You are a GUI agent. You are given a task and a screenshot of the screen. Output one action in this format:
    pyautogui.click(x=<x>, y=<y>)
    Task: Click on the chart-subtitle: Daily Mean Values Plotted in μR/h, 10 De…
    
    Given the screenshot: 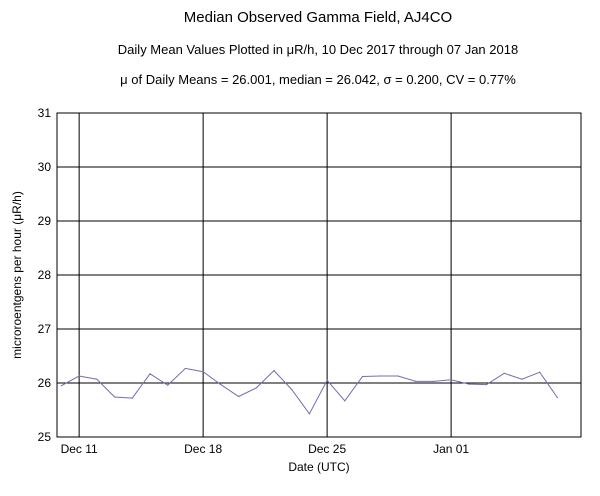 What is the action you would take?
    pyautogui.click(x=318, y=49)
    